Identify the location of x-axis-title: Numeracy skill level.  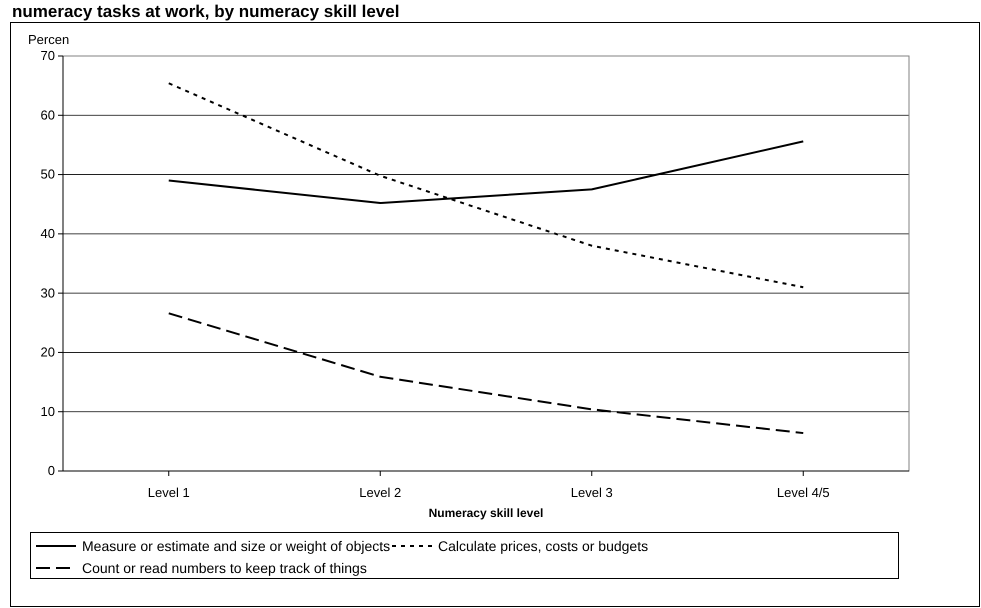
(486, 513).